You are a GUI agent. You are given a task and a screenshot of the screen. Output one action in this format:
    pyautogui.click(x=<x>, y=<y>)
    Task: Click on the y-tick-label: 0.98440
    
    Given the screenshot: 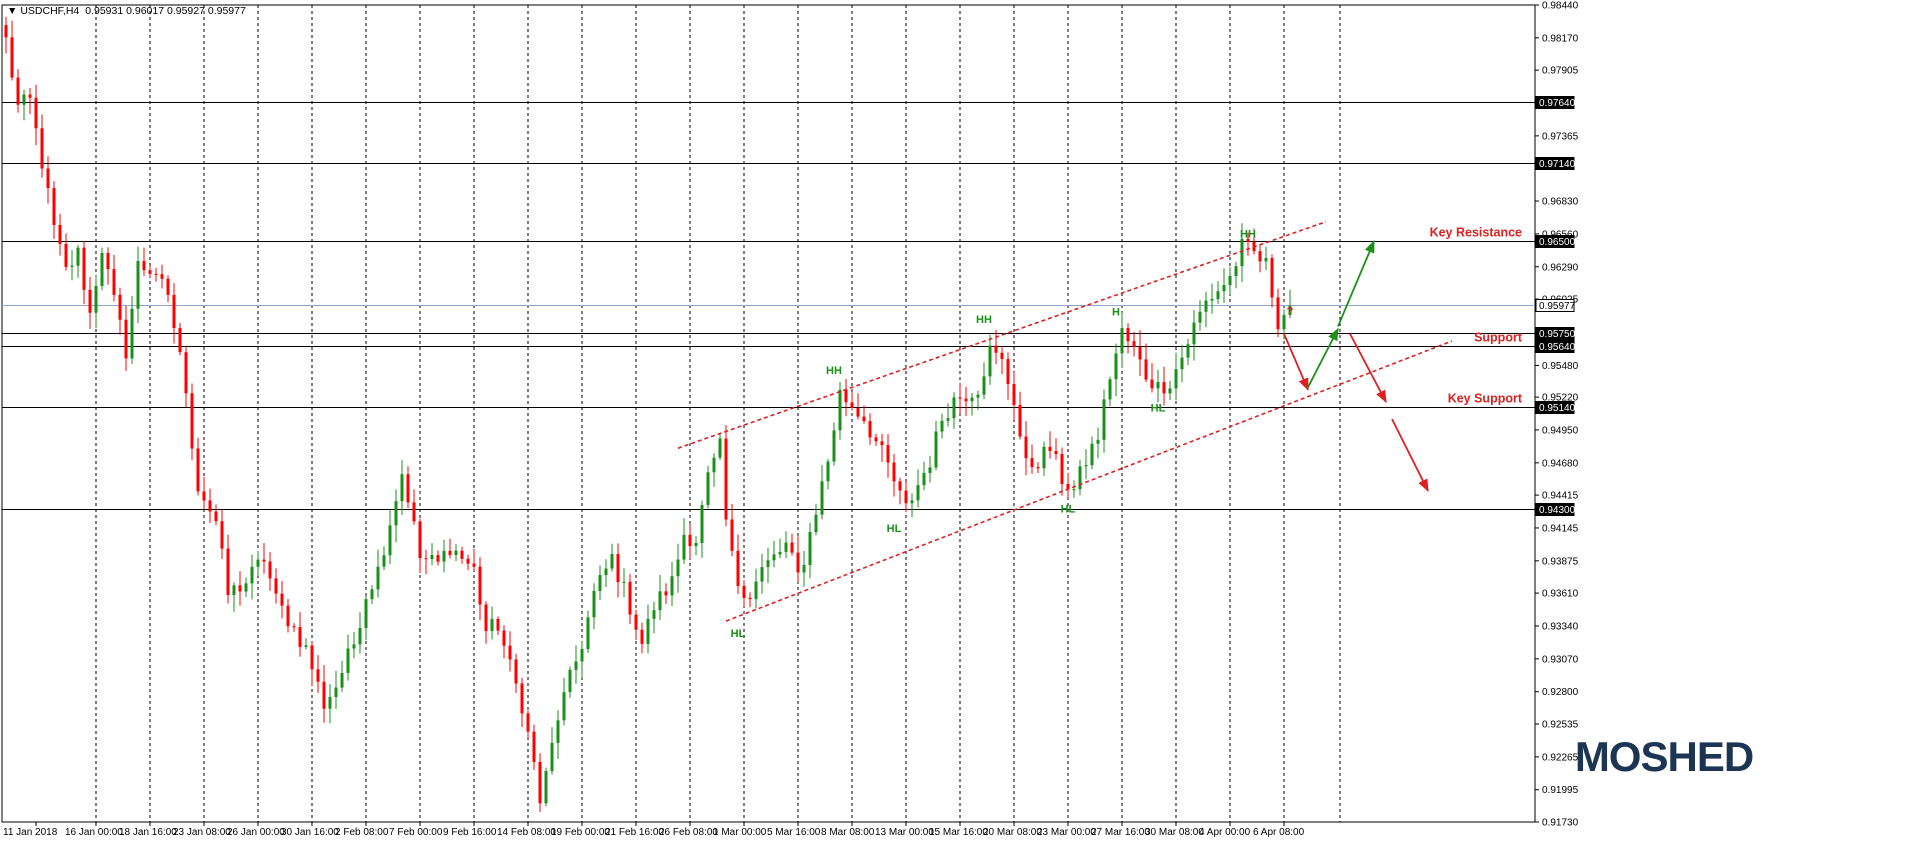 What is the action you would take?
    pyautogui.click(x=1560, y=6)
    